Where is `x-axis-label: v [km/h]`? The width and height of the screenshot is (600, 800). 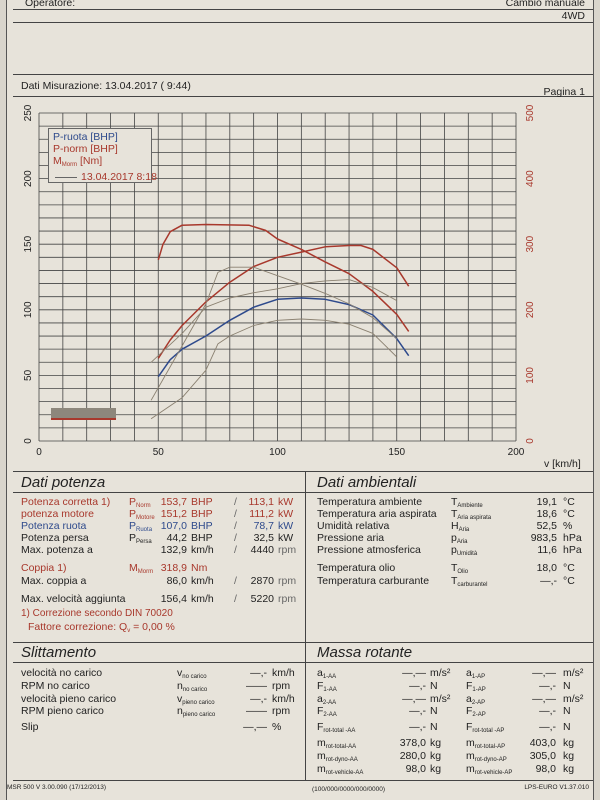
x-axis-label: v [km/h] is located at coordinates (562, 464).